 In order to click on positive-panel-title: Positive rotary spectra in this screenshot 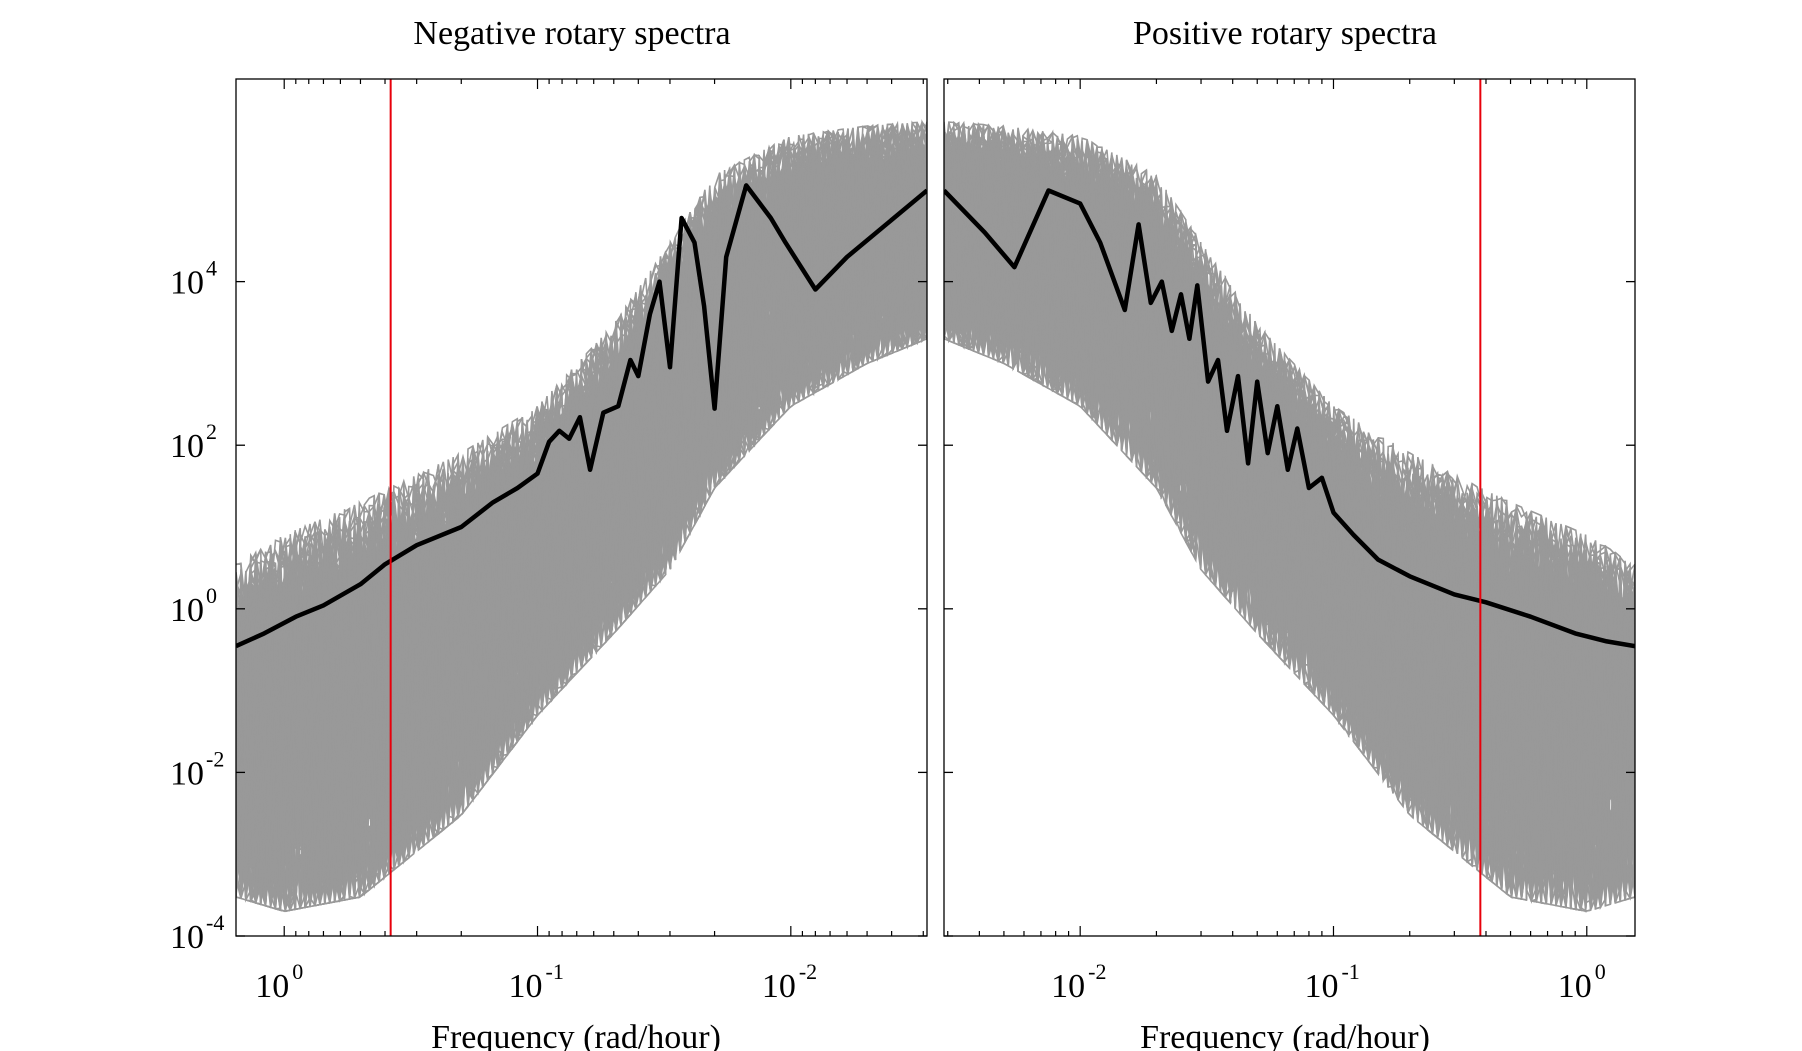, I will do `click(1285, 33)`.